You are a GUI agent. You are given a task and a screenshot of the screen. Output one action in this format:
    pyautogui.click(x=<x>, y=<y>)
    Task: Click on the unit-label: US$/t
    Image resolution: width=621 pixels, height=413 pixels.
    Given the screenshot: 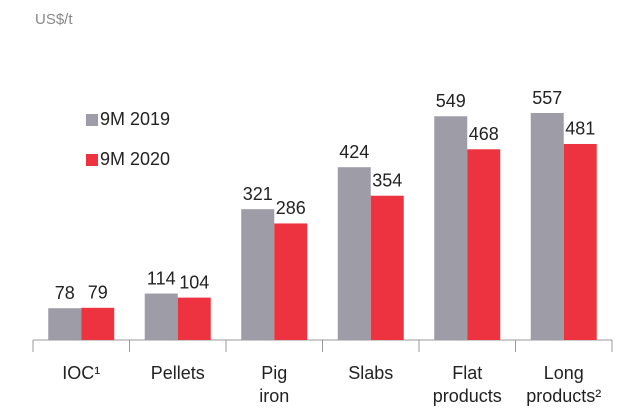 What is the action you would take?
    pyautogui.click(x=54, y=19)
    